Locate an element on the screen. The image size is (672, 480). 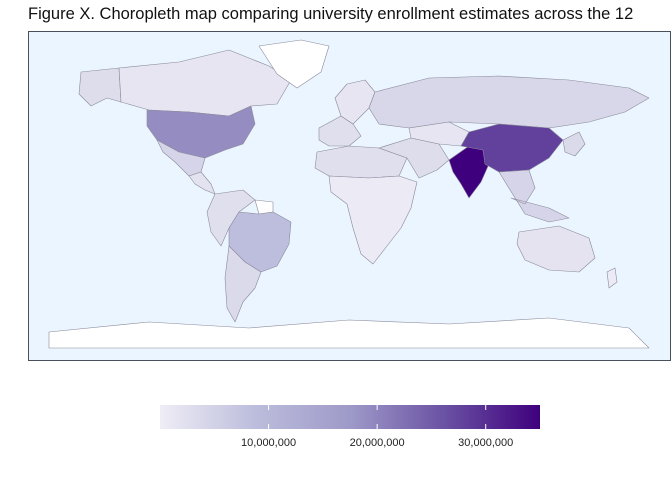
region-guianas is located at coordinates (264, 207).